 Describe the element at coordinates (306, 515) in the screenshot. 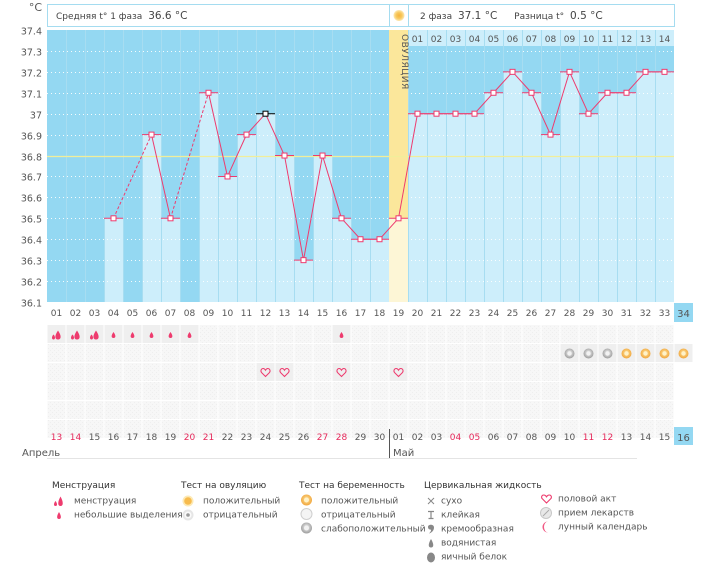

I see `negative-pregnancy-icon` at that location.